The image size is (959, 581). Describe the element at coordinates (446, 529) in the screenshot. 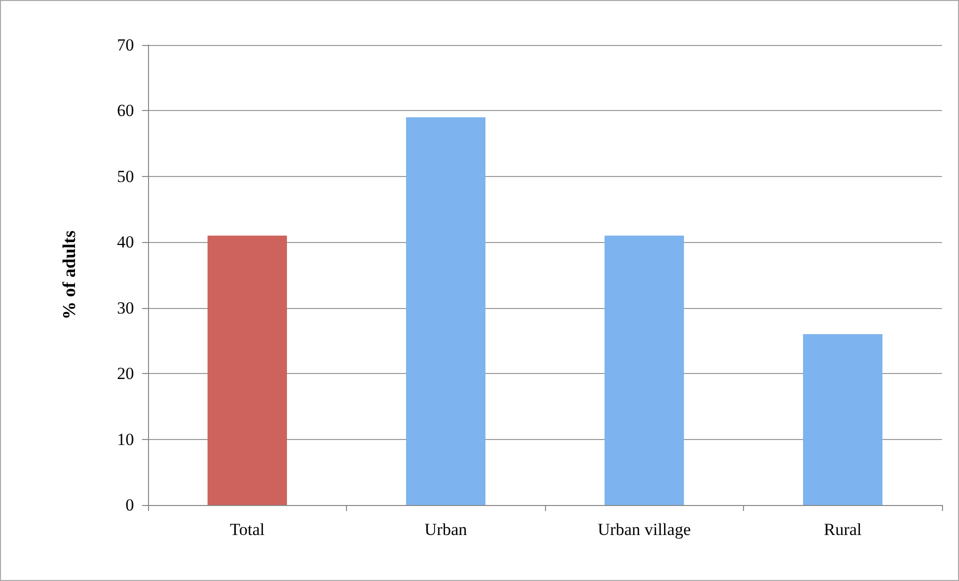

I see `x-tick-label: Urban` at that location.